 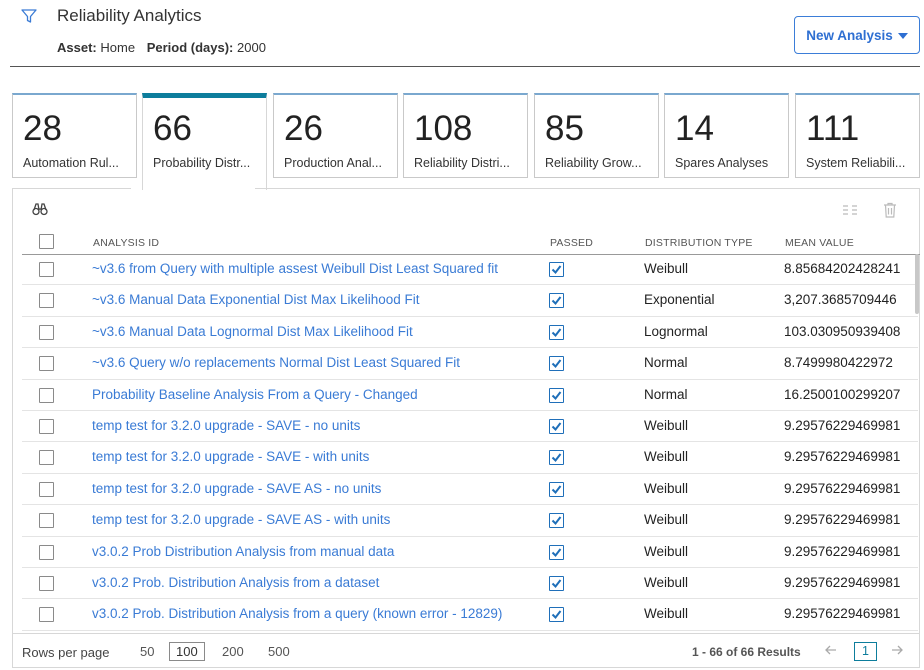 What do you see at coordinates (443, 128) in the screenshot?
I see `tile-count: 108` at bounding box center [443, 128].